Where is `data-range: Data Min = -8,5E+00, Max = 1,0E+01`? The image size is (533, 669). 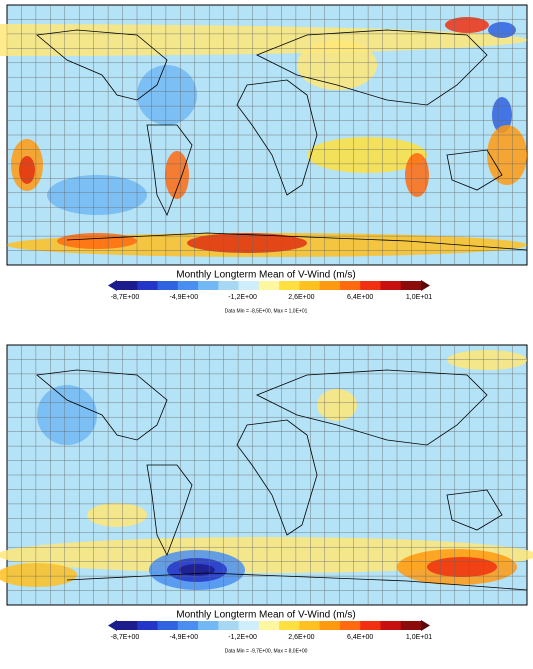 data-range: Data Min = -8,5E+00, Max = 1,0E+01 is located at coordinates (266, 311).